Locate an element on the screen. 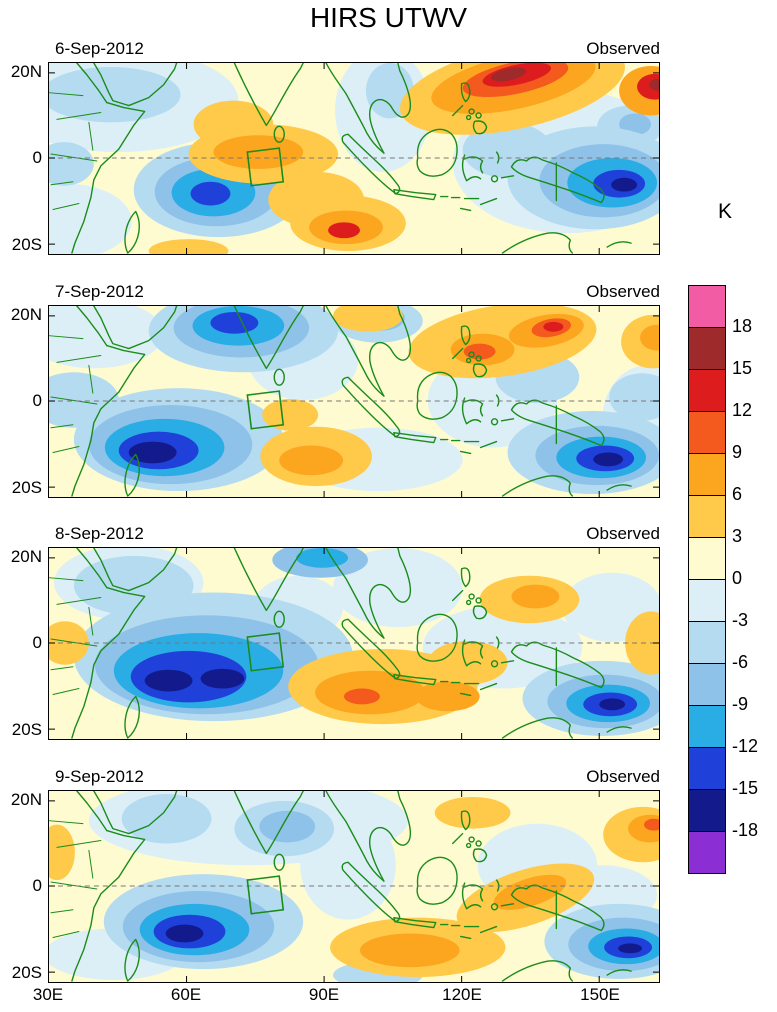  colorbar-tick-label: 15 is located at coordinates (742, 368).